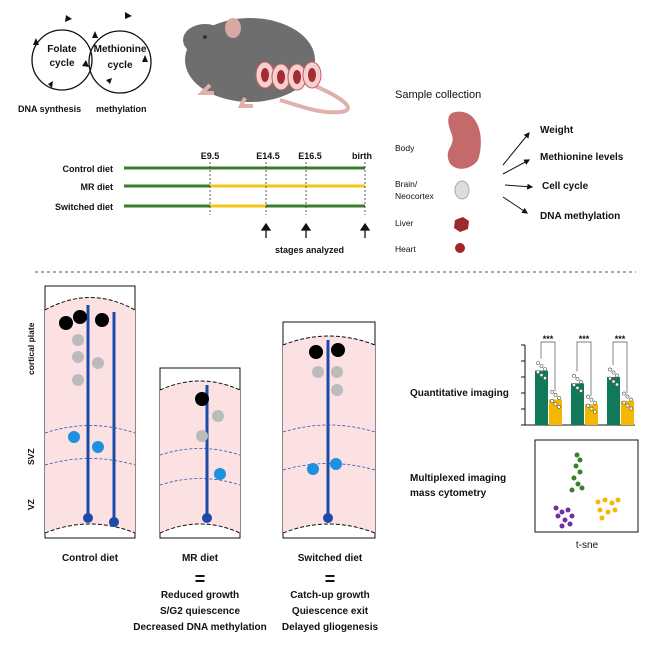 The width and height of the screenshot is (664, 669). What do you see at coordinates (404, 223) in the screenshot?
I see `sample-item: Liver` at bounding box center [404, 223].